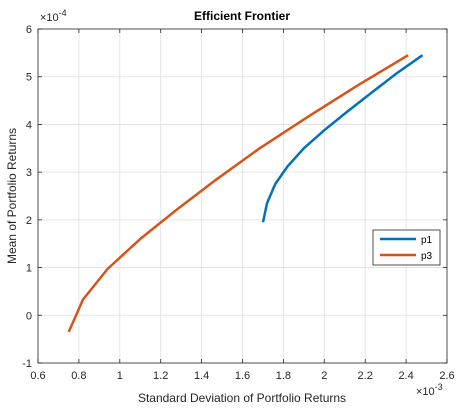 The width and height of the screenshot is (471, 413). What do you see at coordinates (78, 376) in the screenshot?
I see `x-tick-label: 0.8` at bounding box center [78, 376].